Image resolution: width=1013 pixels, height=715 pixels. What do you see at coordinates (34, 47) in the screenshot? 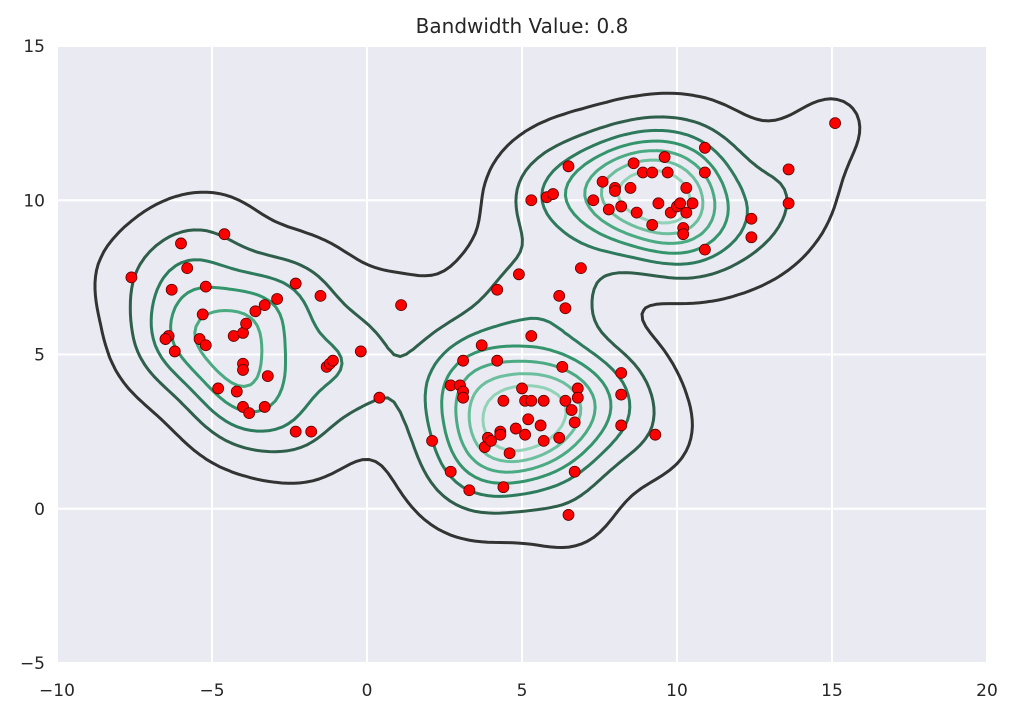
I see `y-tick-label: 15` at bounding box center [34, 47].